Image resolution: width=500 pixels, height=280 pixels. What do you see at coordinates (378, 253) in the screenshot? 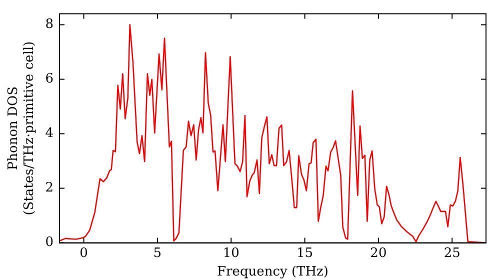
I see `x-tick-label: 20` at bounding box center [378, 253].